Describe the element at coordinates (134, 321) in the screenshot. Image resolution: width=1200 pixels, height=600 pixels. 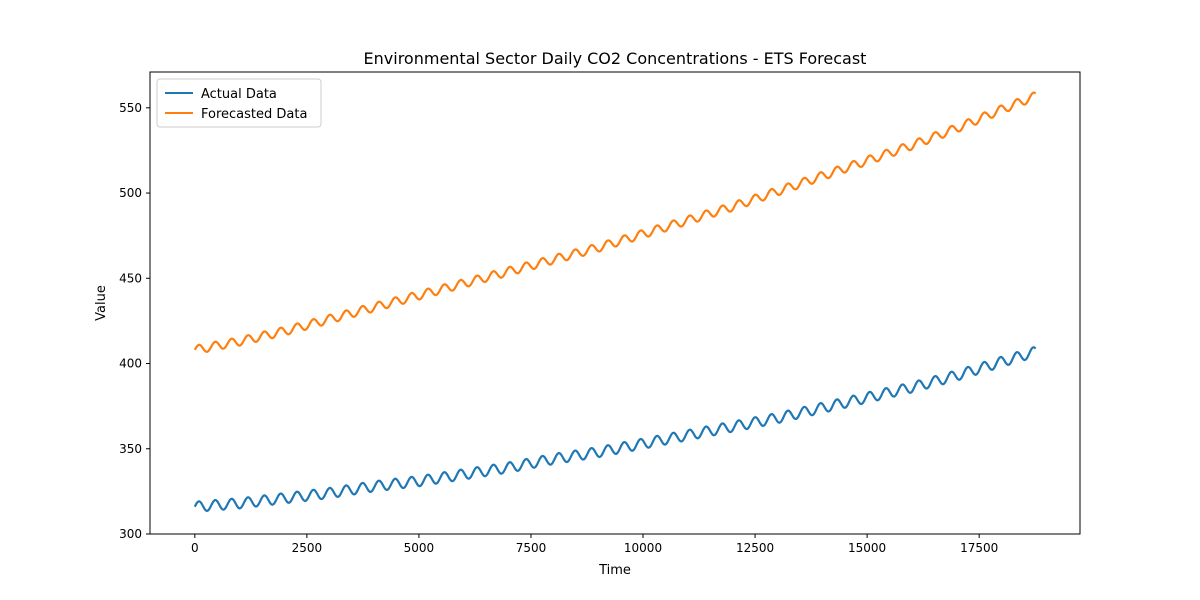
I see `y-axis: 300 350 400 450 500 550` at that location.